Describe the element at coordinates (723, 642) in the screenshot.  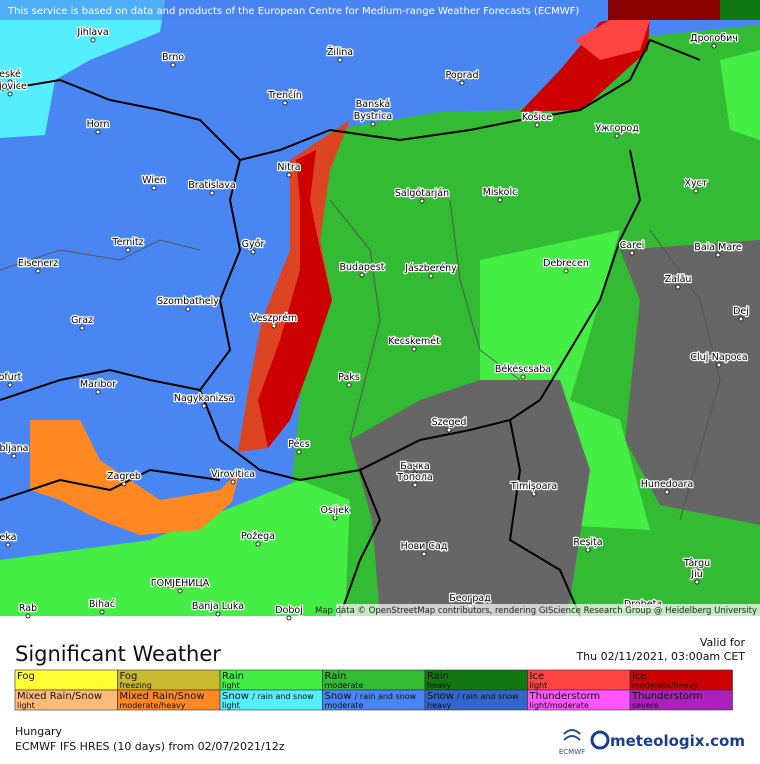
I see `valid-label: Valid for` at that location.